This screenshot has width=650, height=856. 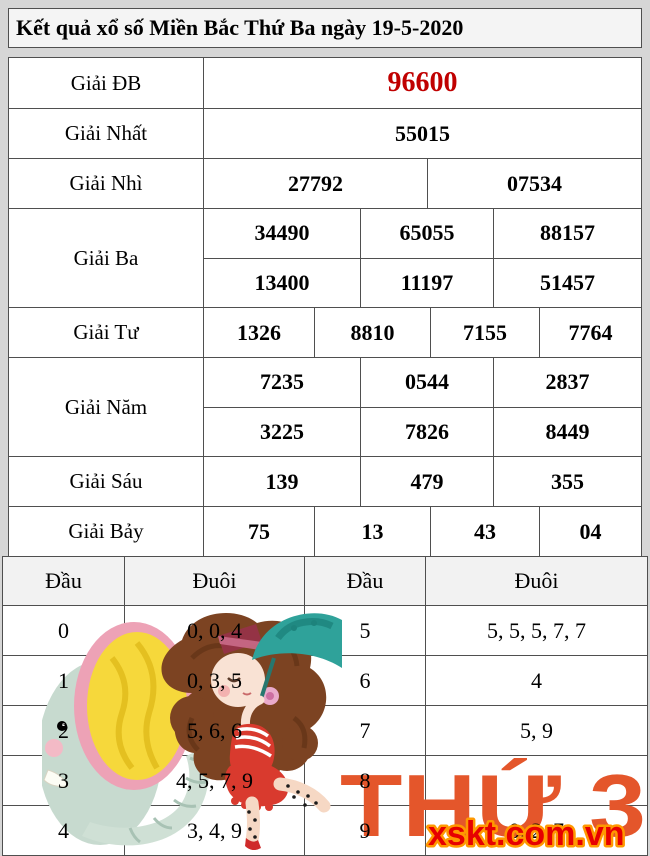 What do you see at coordinates (106, 531) in the screenshot?
I see `prize-label: Giải Bảy` at bounding box center [106, 531].